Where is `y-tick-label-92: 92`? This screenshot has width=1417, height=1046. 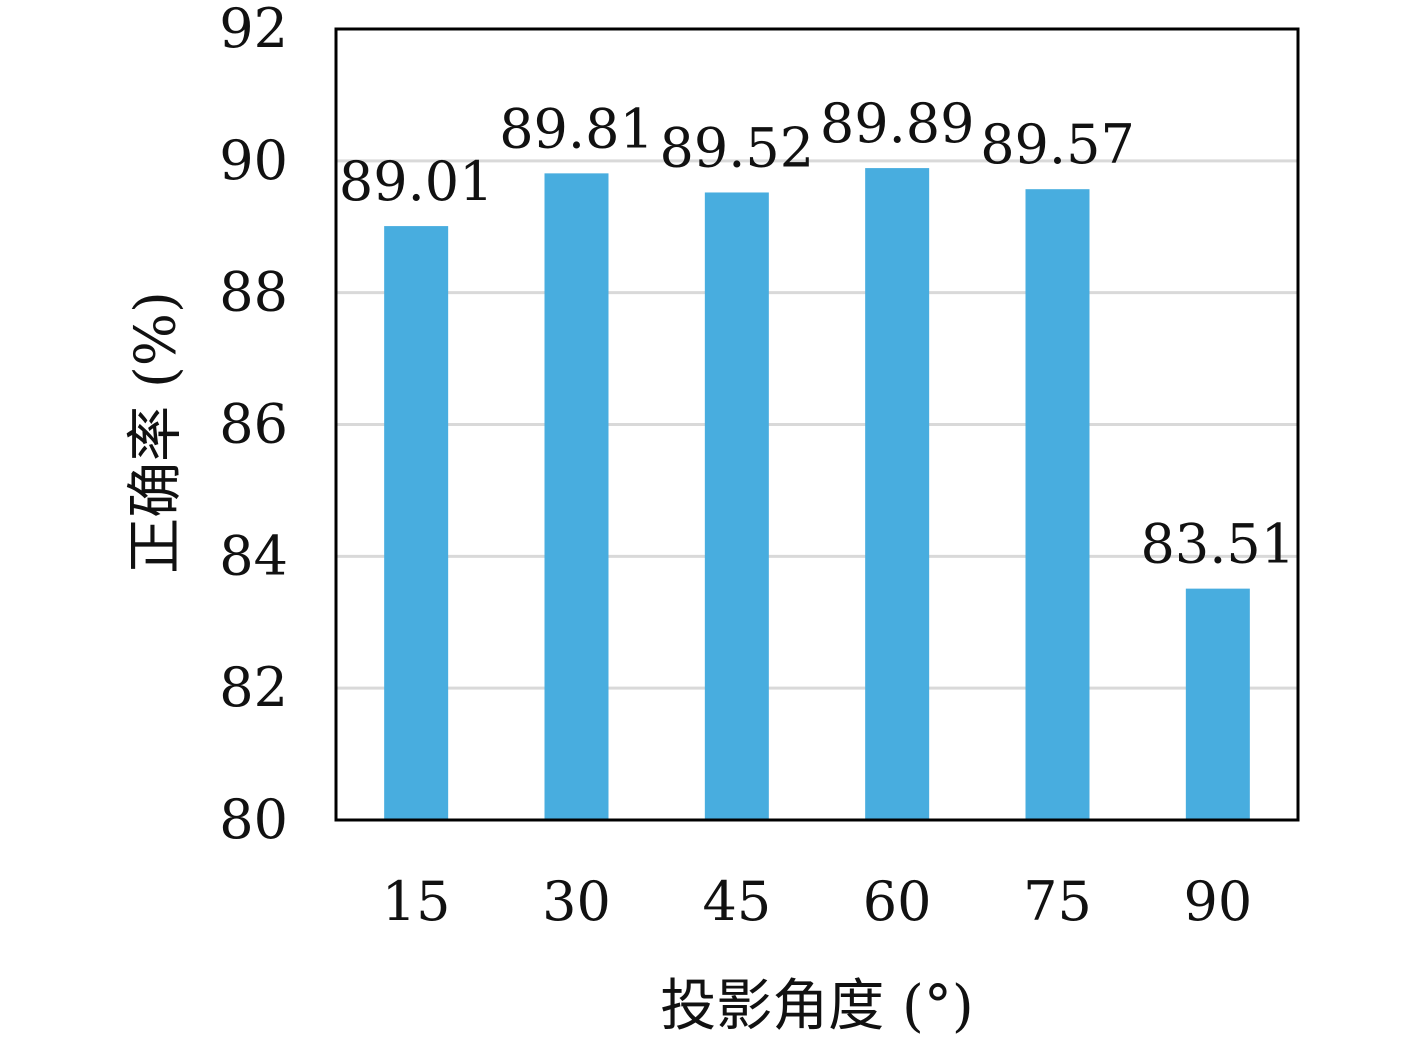 y-tick-label-92: 92 is located at coordinates (253, 30).